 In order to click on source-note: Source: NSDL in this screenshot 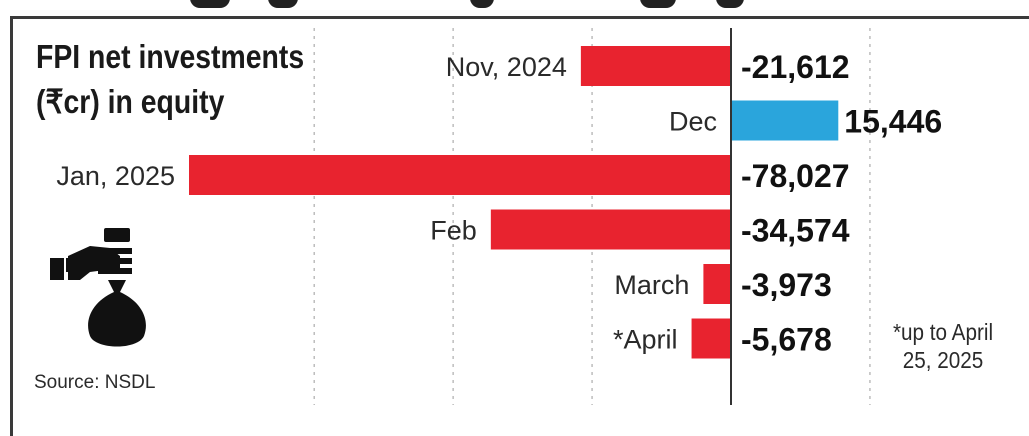, I will do `click(95, 382)`.